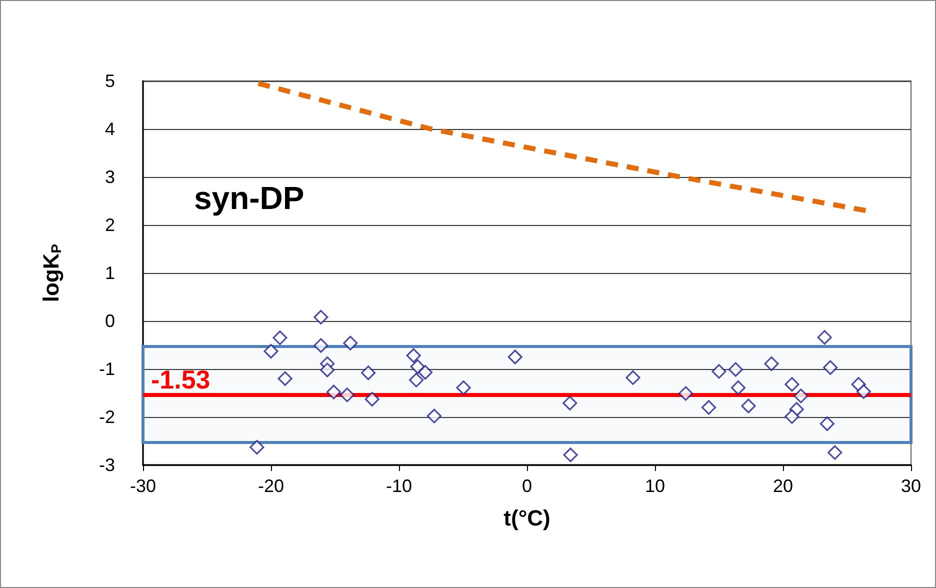 This screenshot has height=588, width=936. I want to click on annotation: syn-DP, so click(249, 198).